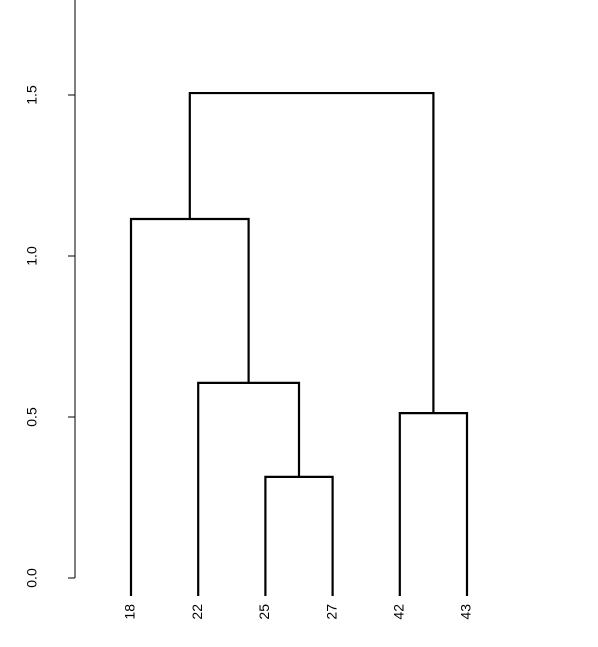 The image size is (598, 647). What do you see at coordinates (32, 95) in the screenshot?
I see `y-tick-label: 1.5` at bounding box center [32, 95].